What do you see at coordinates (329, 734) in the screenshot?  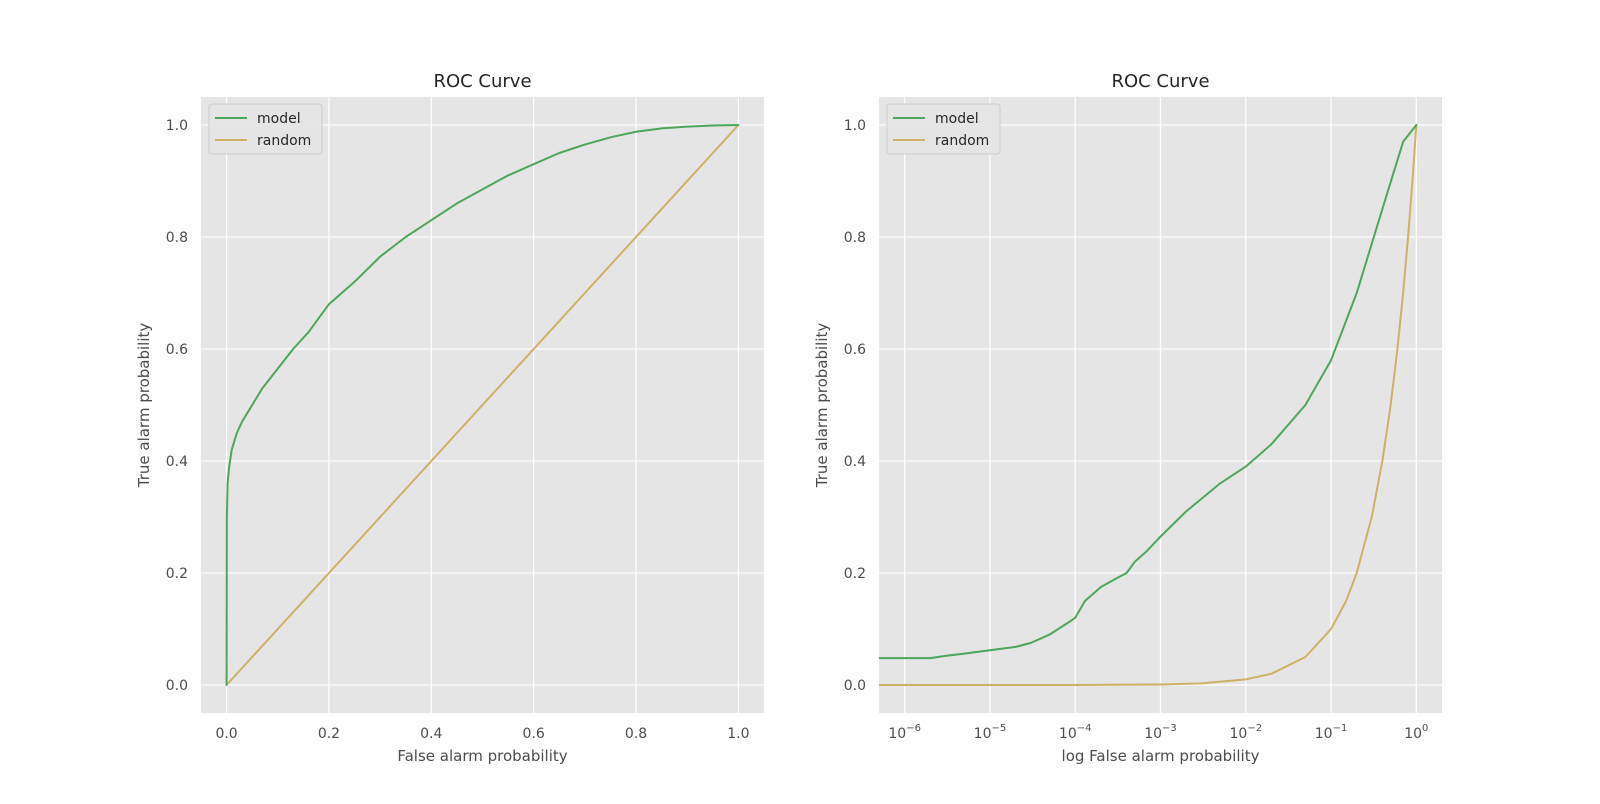 I see `x-tick-label: 0.2` at bounding box center [329, 734].